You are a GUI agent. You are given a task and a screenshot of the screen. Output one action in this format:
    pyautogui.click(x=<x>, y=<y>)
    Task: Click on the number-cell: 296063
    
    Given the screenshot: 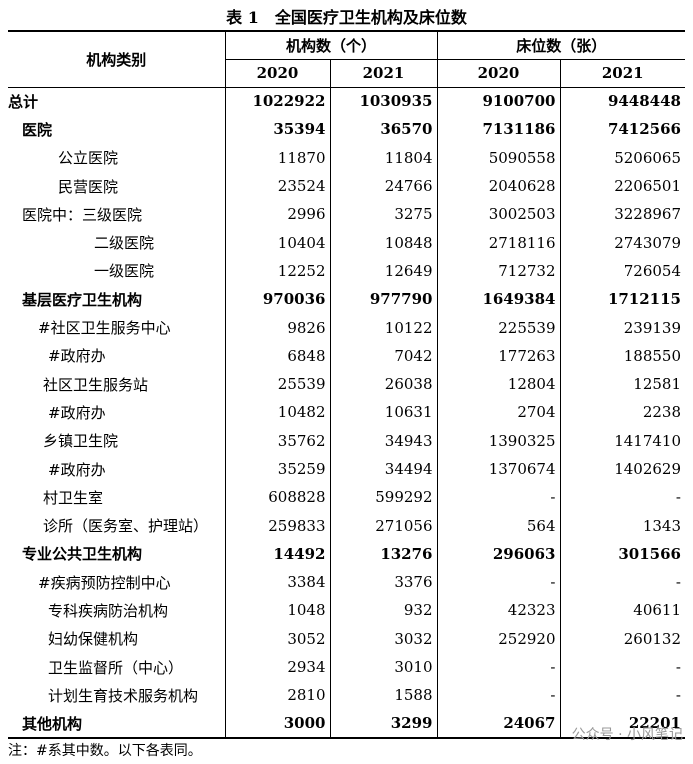 What is the action you would take?
    pyautogui.click(x=498, y=554)
    